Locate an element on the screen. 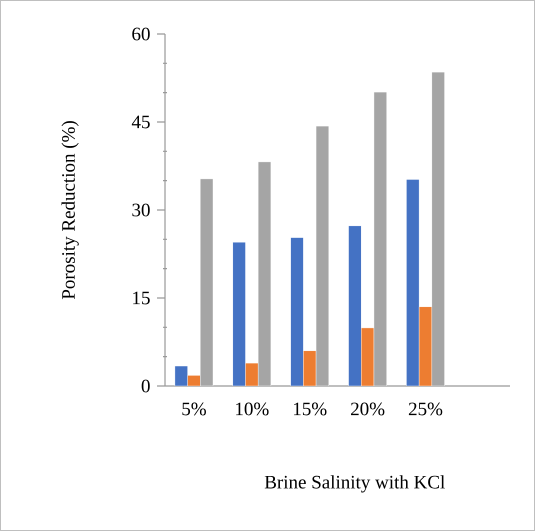 The height and width of the screenshot is (531, 535). x-axis-title: Brine Salinity with KCl is located at coordinates (354, 483).